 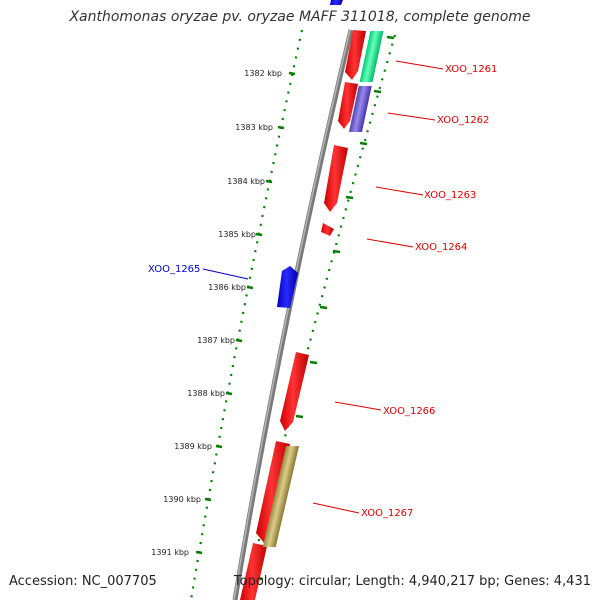 I want to click on inner-ruler-ticks, so click(x=245, y=313).